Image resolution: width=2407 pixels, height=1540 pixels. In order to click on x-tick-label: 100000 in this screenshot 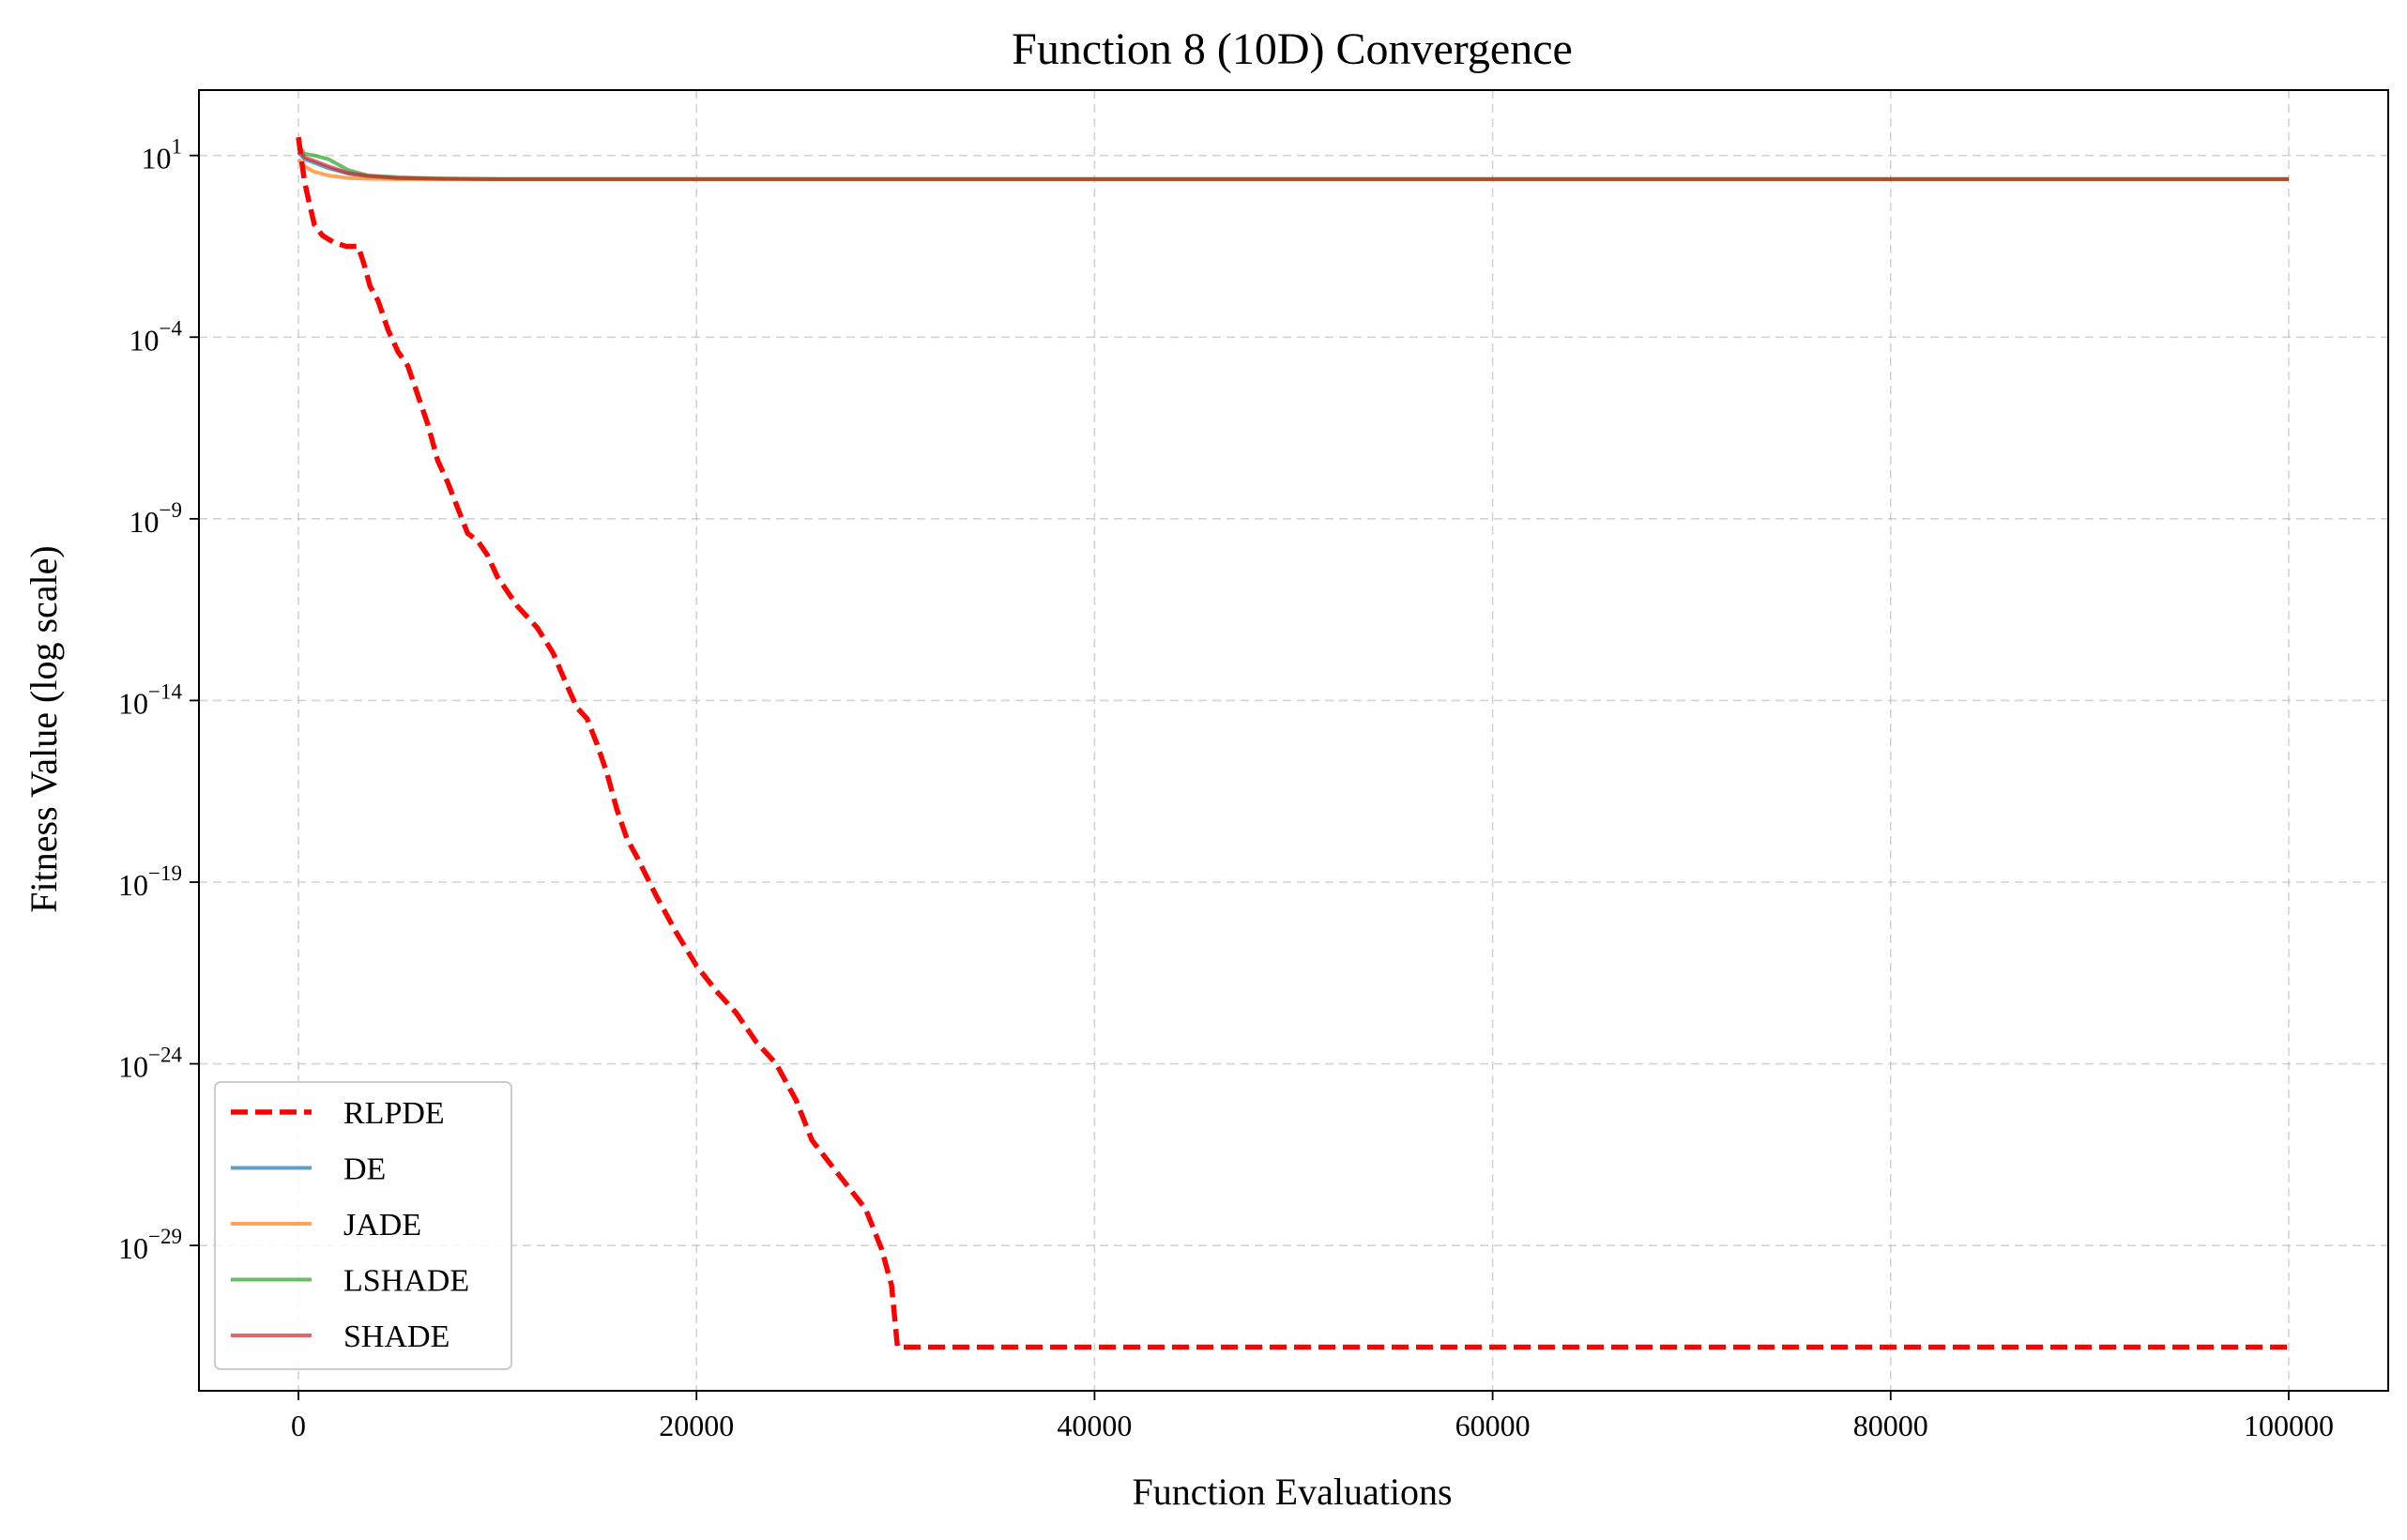, I will do `click(2289, 1425)`.